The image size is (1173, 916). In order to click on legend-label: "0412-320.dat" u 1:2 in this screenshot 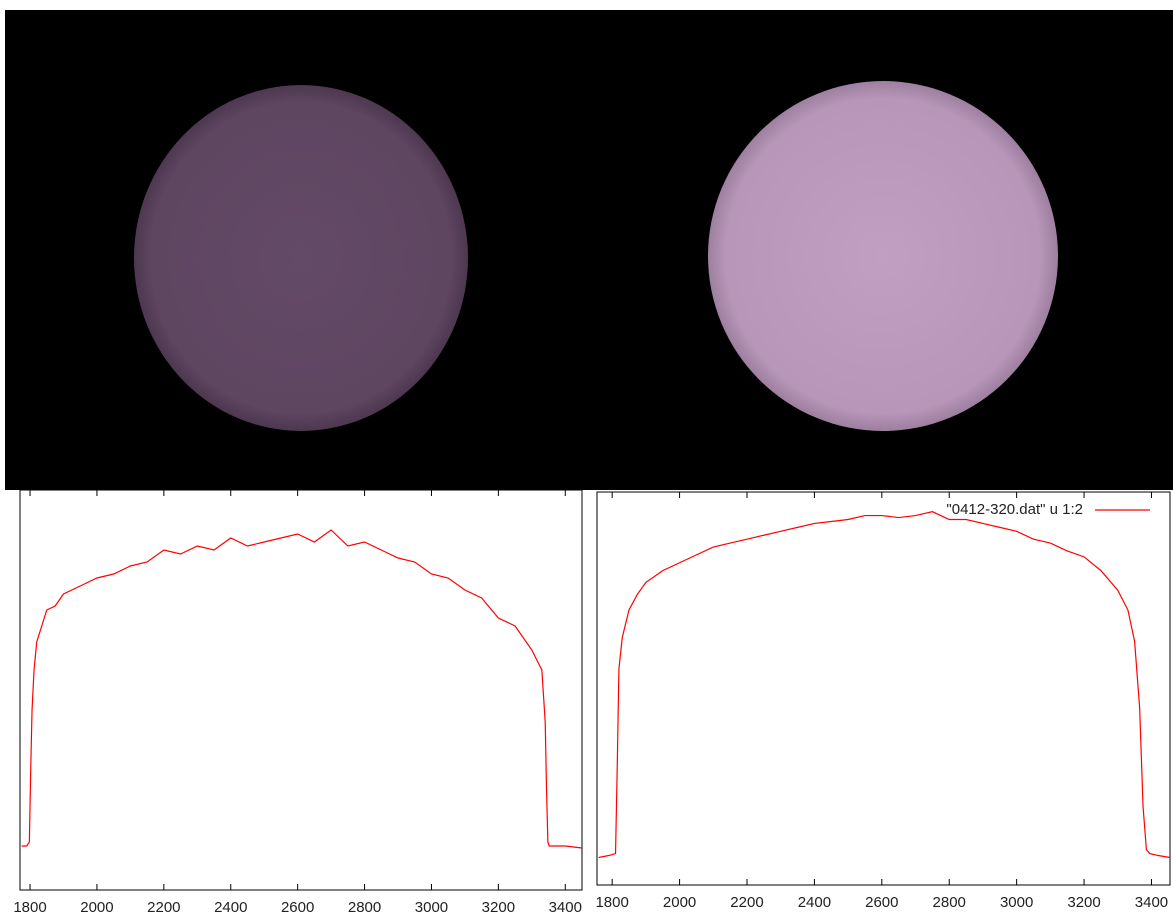, I will do `click(1014, 509)`.